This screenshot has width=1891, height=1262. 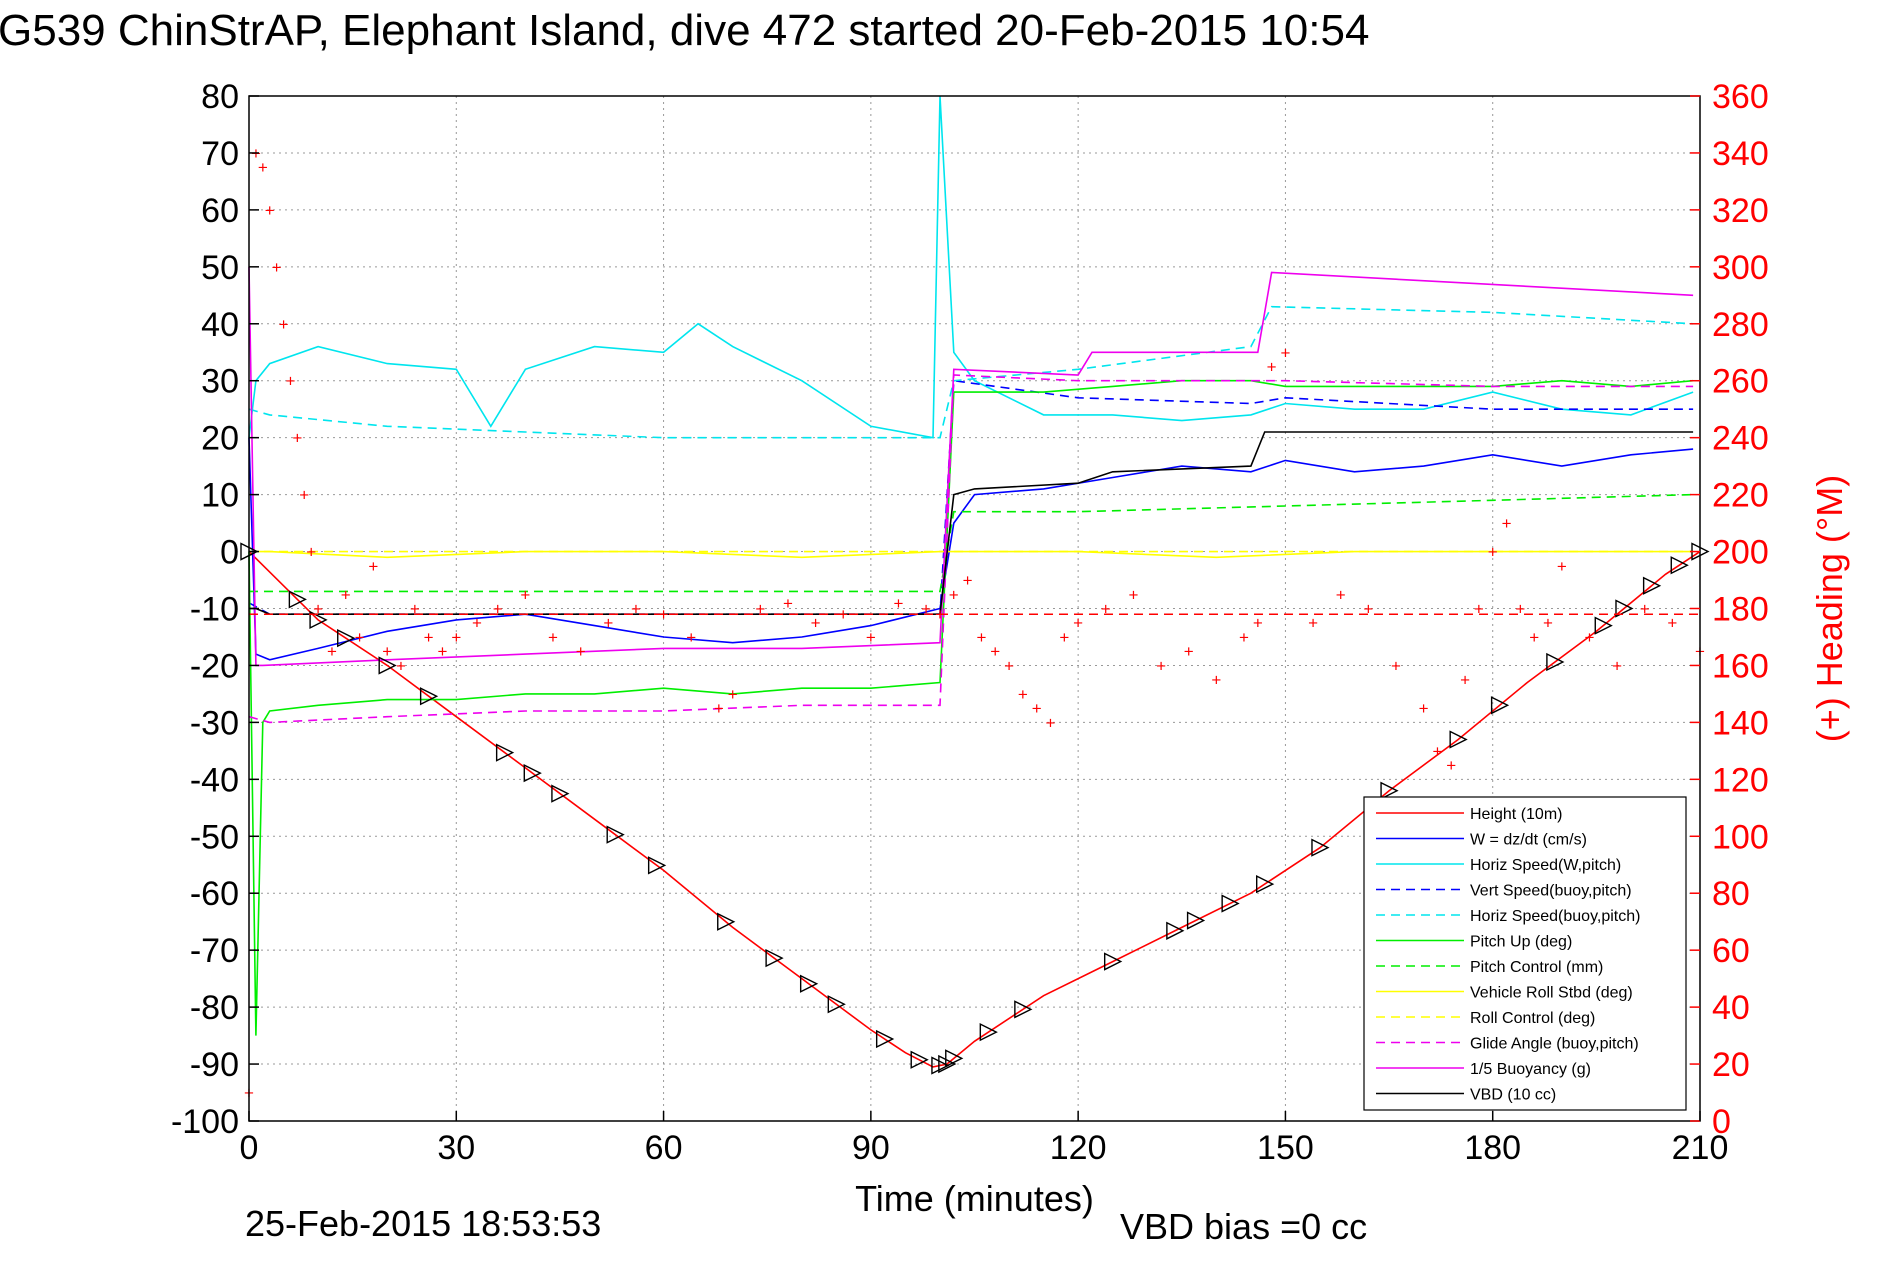 What do you see at coordinates (220, 325) in the screenshot?
I see `y-tick-label: 40` at bounding box center [220, 325].